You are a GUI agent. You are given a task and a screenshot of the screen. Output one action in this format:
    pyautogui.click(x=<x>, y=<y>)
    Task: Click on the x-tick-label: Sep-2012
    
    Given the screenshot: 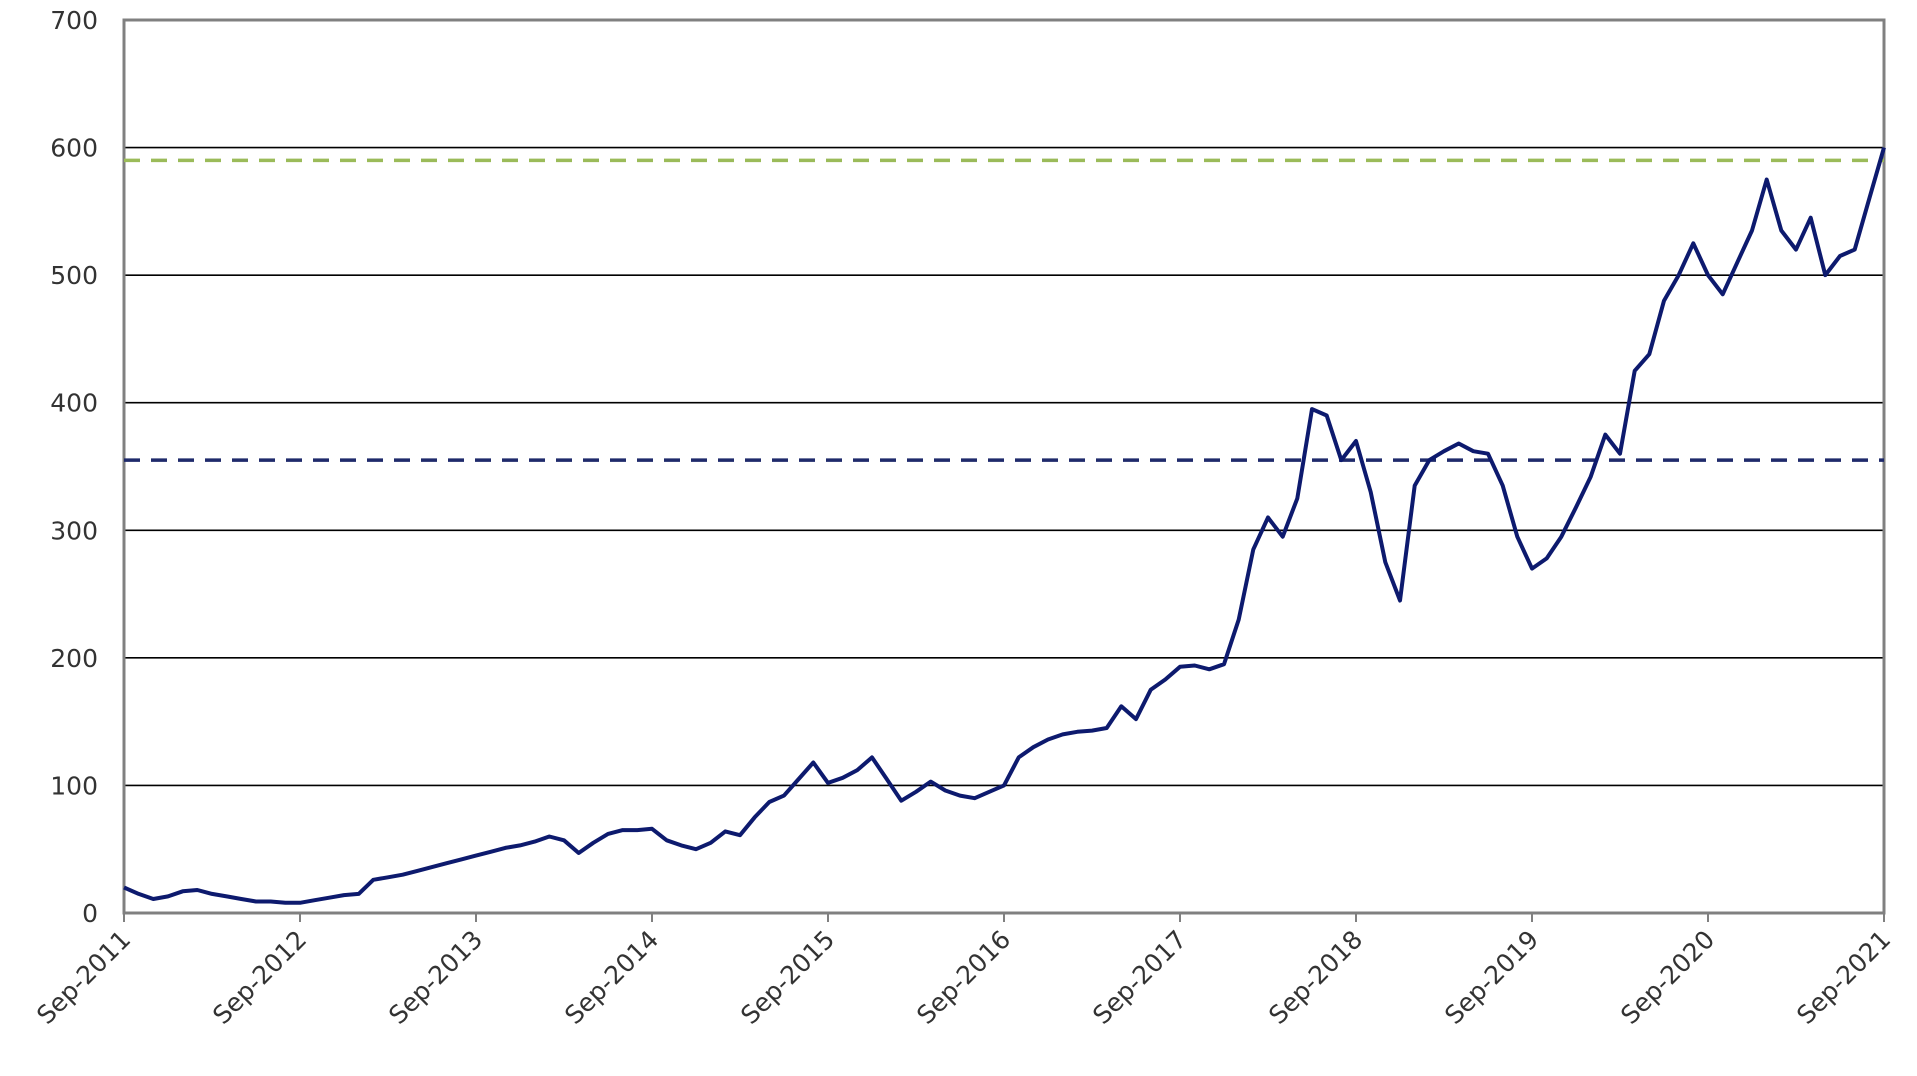 What is the action you would take?
    pyautogui.click(x=259, y=977)
    